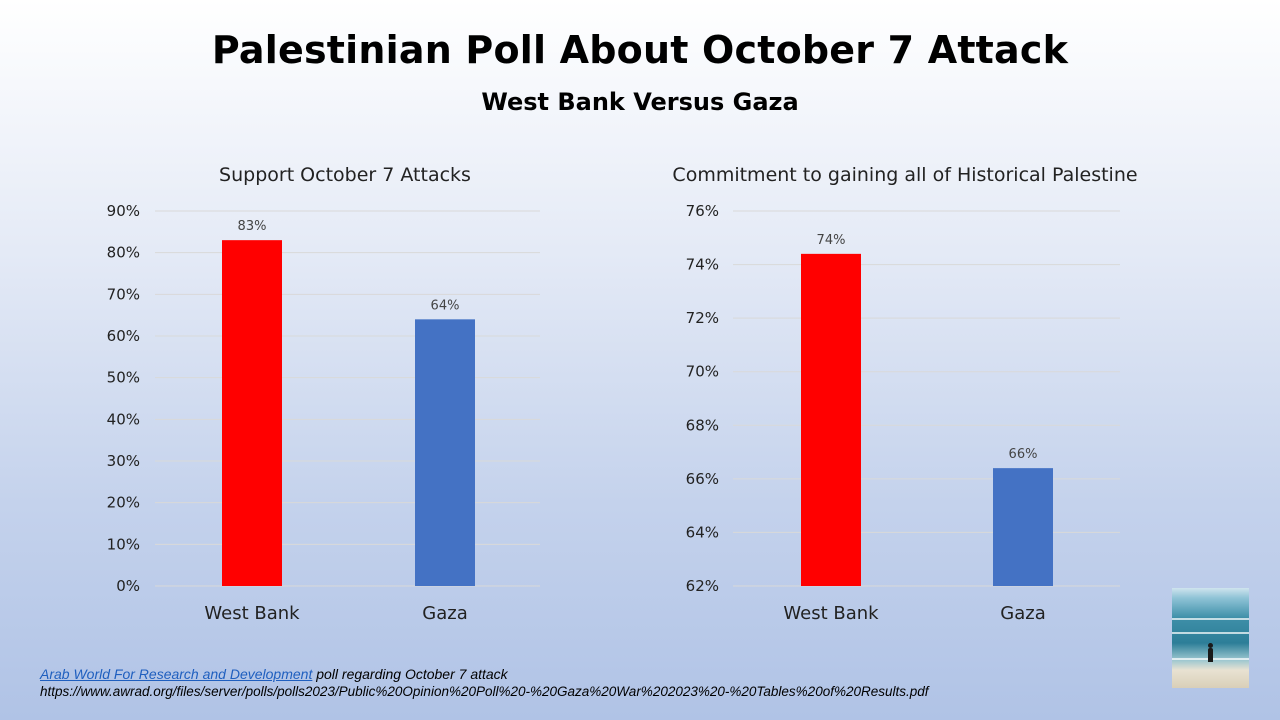 The height and width of the screenshot is (720, 1280). What do you see at coordinates (702, 532) in the screenshot?
I see `y-tick-label: 64%` at bounding box center [702, 532].